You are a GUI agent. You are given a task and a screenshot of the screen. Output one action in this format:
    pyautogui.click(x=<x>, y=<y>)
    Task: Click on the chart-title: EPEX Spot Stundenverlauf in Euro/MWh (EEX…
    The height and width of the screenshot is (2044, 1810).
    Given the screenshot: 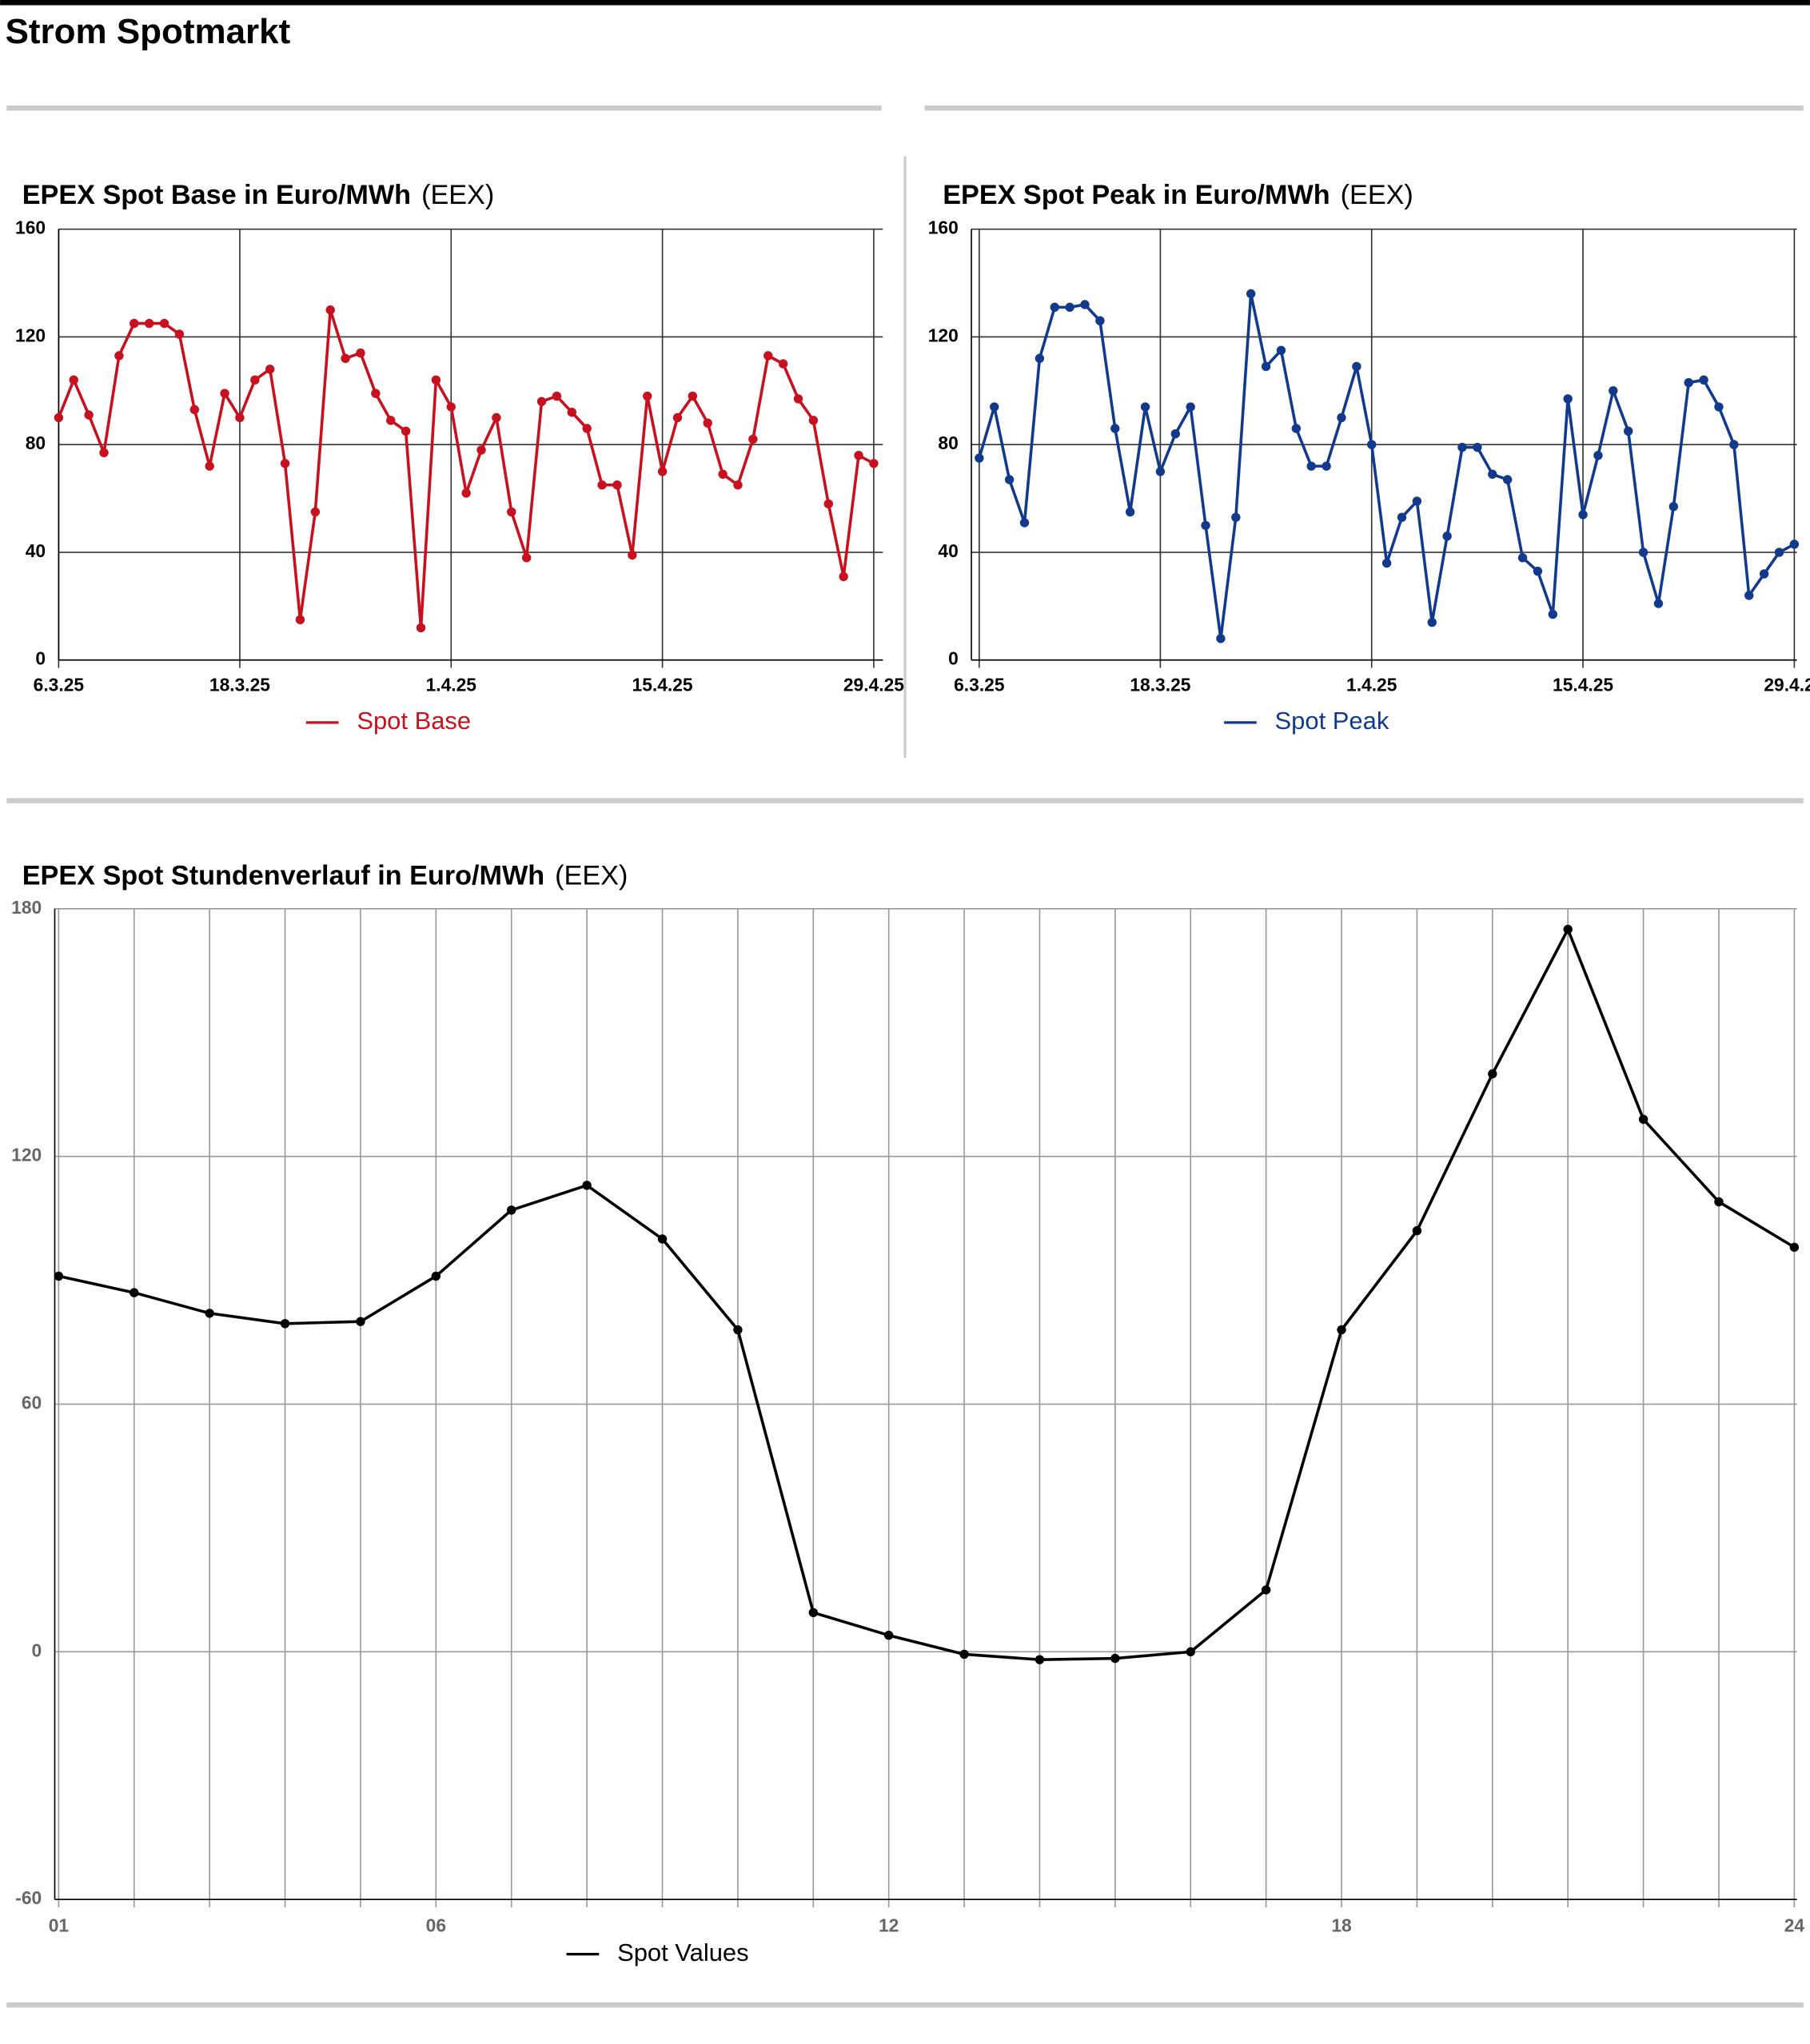 What is the action you would take?
    pyautogui.click(x=325, y=876)
    